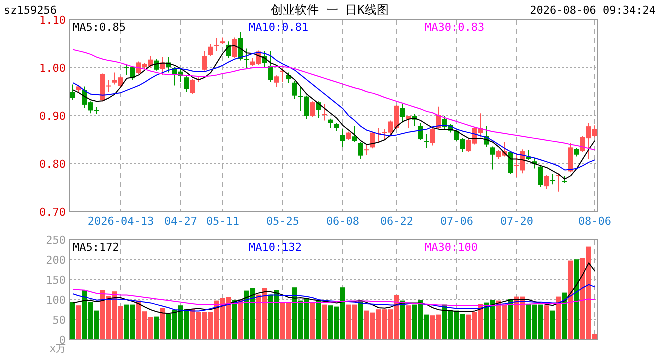 This screenshot has height=360, width=660. Describe the element at coordinates (451, 247) in the screenshot. I see `text: MA30:100` at that location.